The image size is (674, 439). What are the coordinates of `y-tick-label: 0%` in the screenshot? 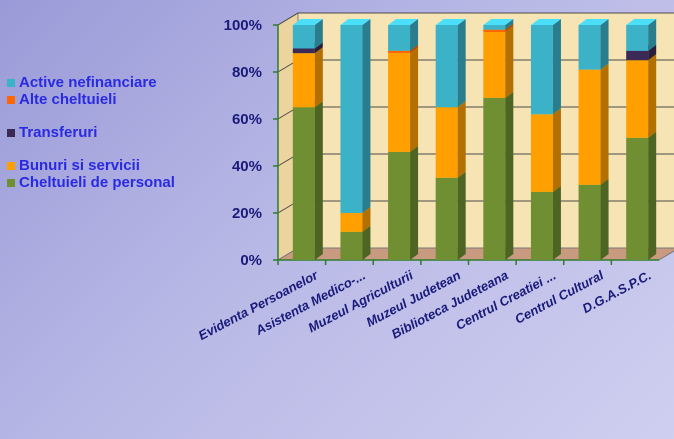 It's located at (251, 260).